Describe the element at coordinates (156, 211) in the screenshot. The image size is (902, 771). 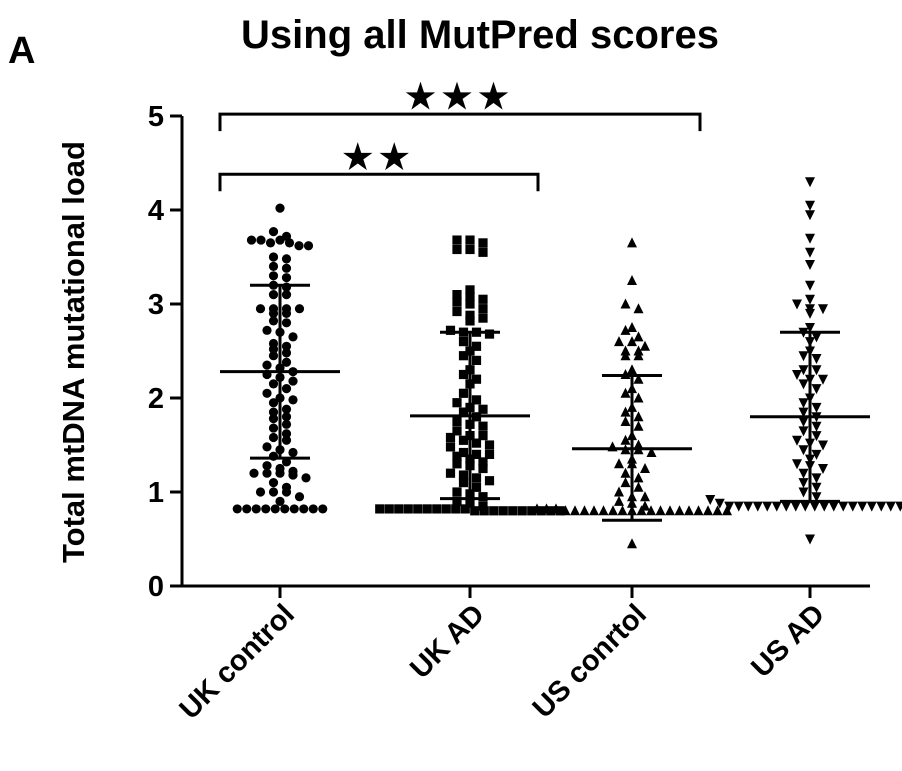
I see `y-tick-label: 4` at that location.